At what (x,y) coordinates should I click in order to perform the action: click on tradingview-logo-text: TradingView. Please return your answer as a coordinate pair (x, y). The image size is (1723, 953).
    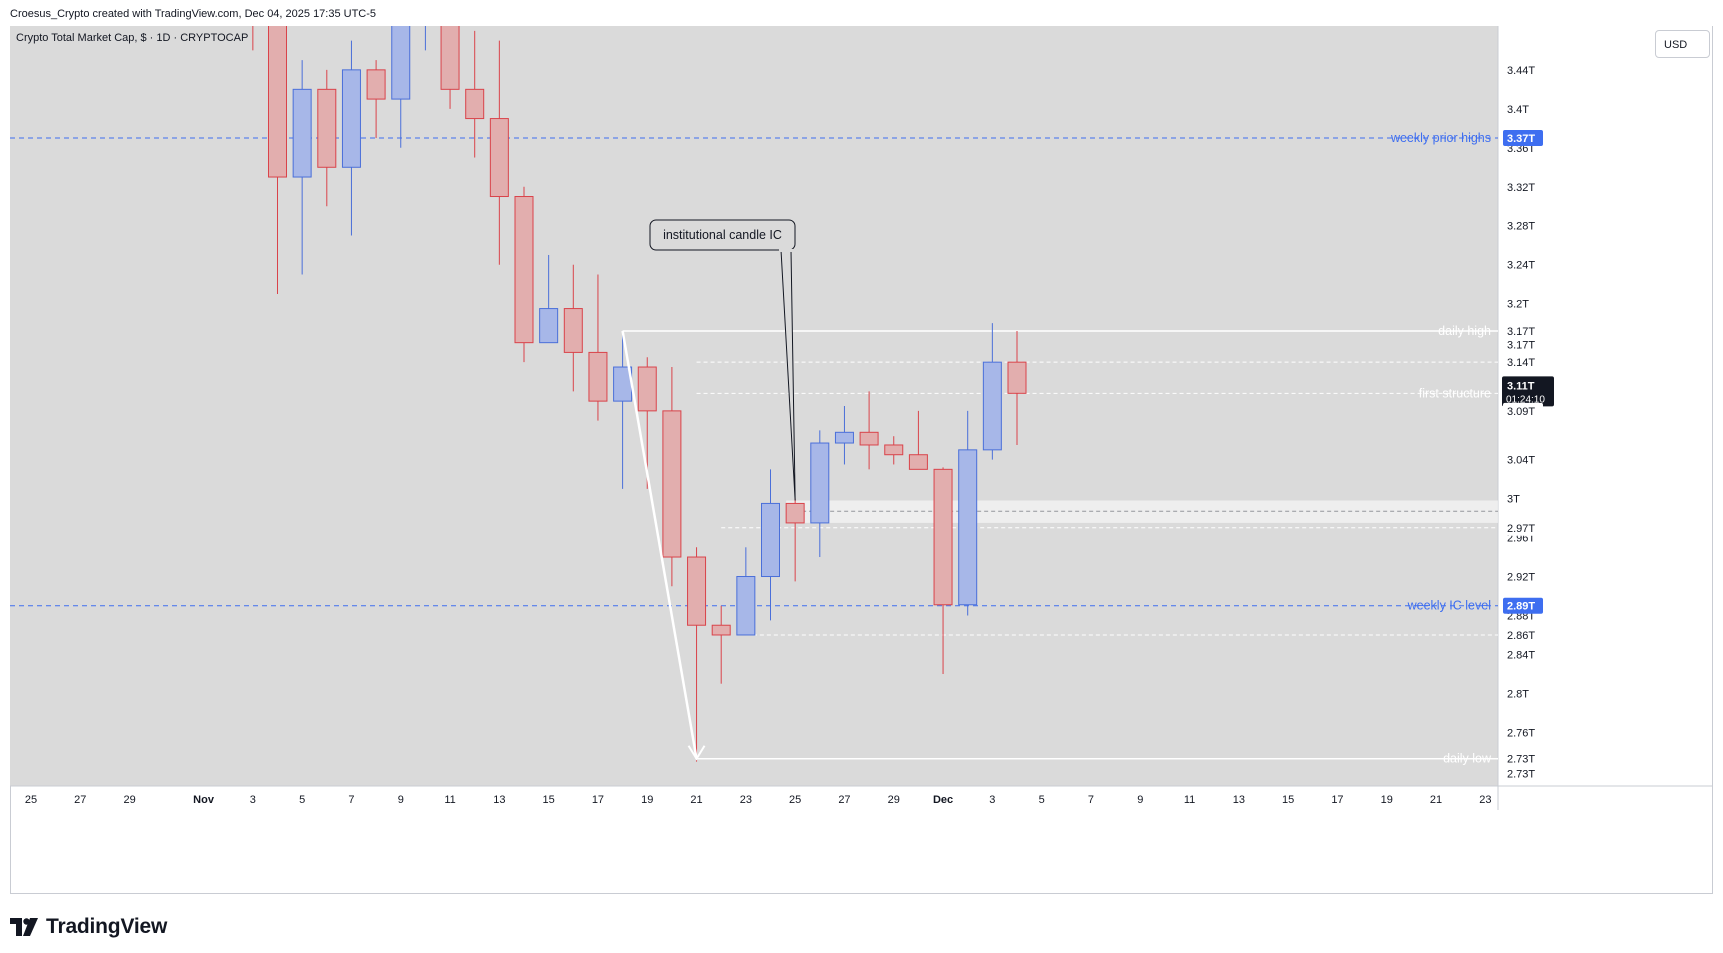
    Looking at the image, I should click on (107, 926).